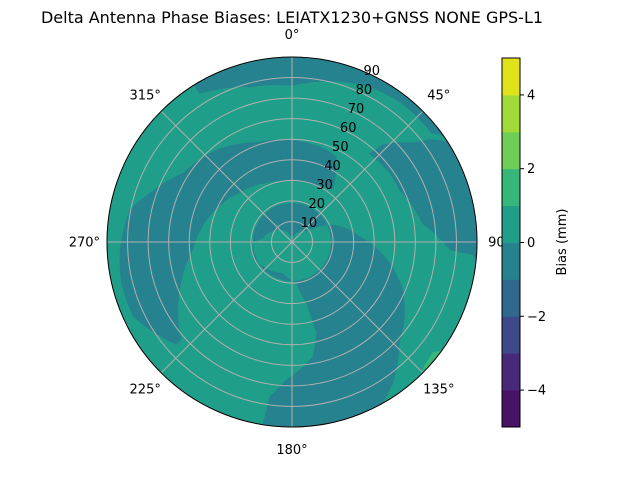 The height and width of the screenshot is (484, 640). What do you see at coordinates (292, 35) in the screenshot?
I see `angle-tick-label: 0°` at bounding box center [292, 35].